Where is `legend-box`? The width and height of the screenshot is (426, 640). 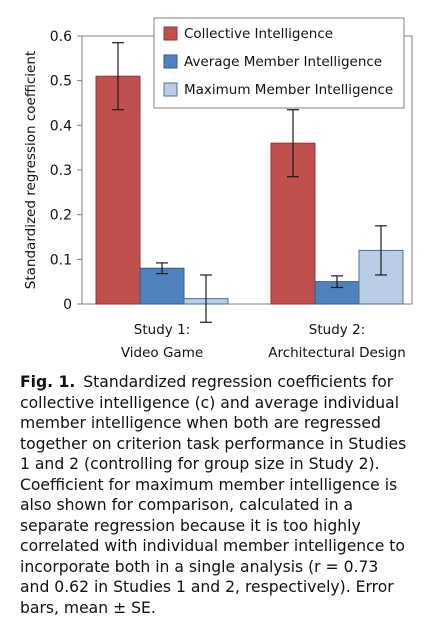 legend-box is located at coordinates (279, 63).